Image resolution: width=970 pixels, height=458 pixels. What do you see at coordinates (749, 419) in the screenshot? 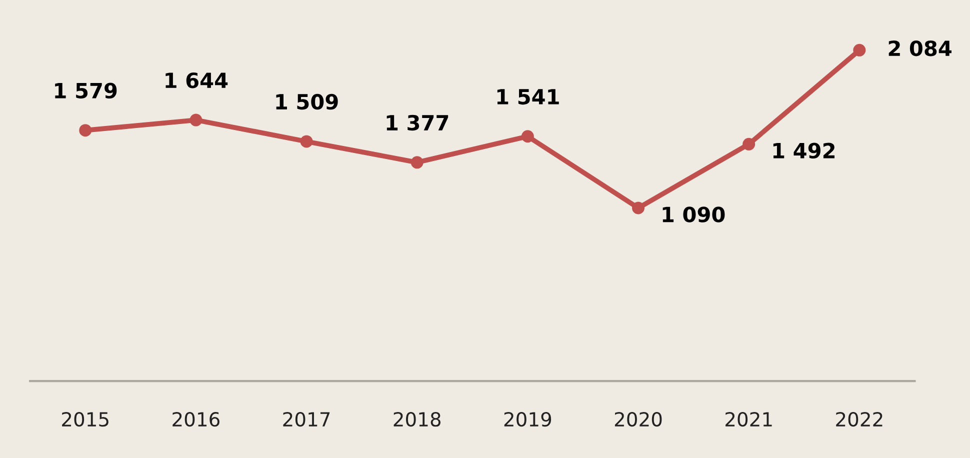
I see `x-tick-label: 2021` at bounding box center [749, 419].